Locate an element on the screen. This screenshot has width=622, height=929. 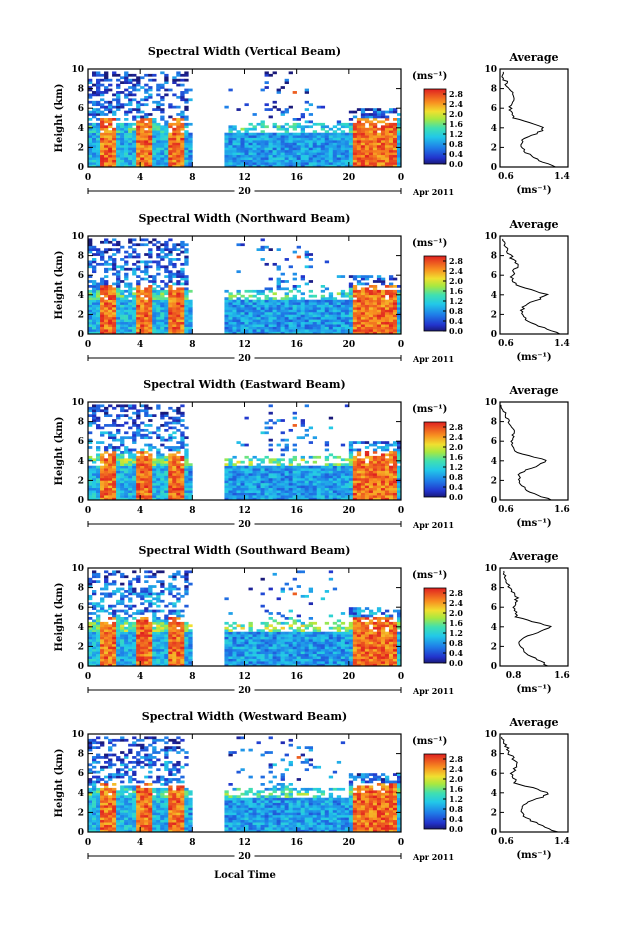
colorbar-tick-label: 2.8 is located at coordinates (456, 427).